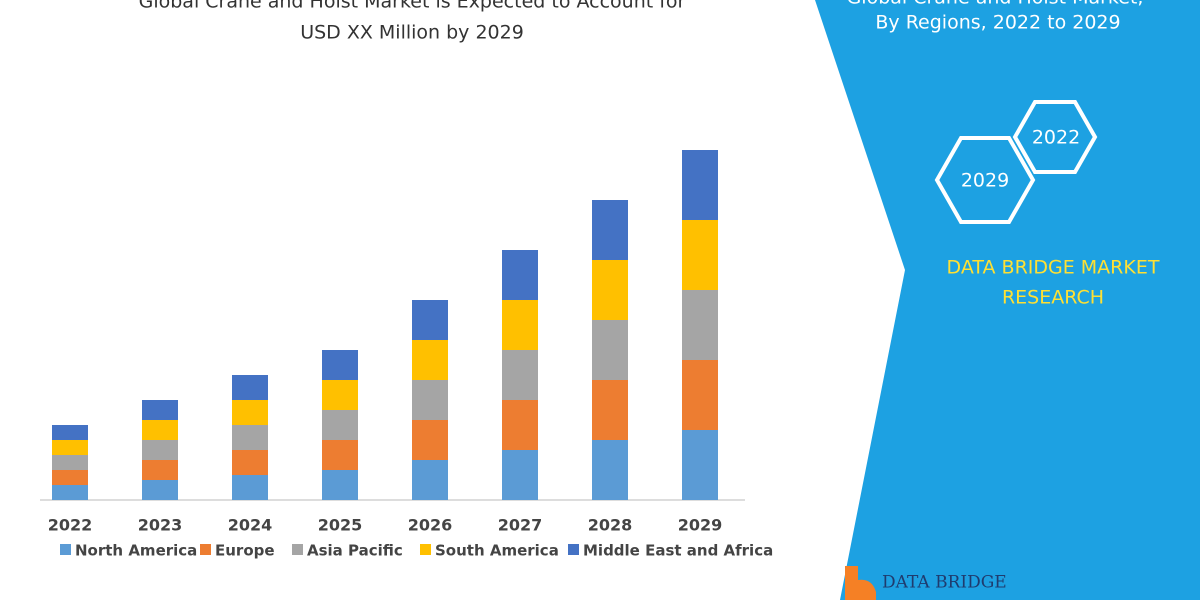  I want to click on logo-mark, so click(860, 583).